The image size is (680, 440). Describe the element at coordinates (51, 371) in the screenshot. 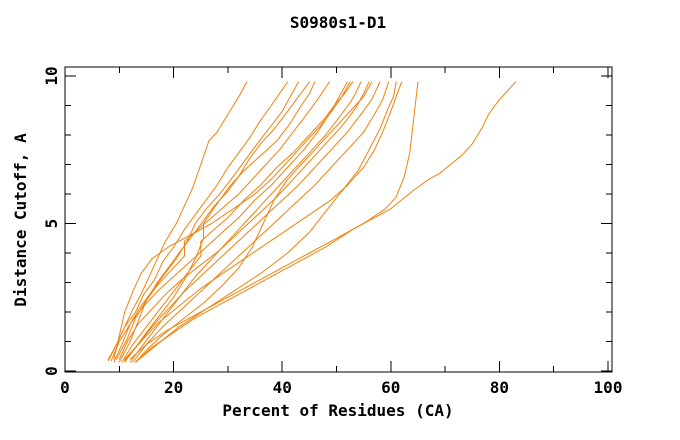

I see `y-tick-label: 0` at that location.